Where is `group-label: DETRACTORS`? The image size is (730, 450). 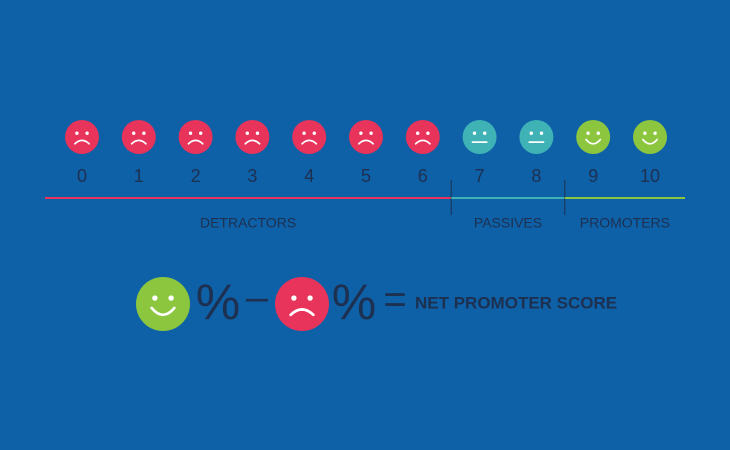
group-label: DETRACTORS is located at coordinates (248, 223).